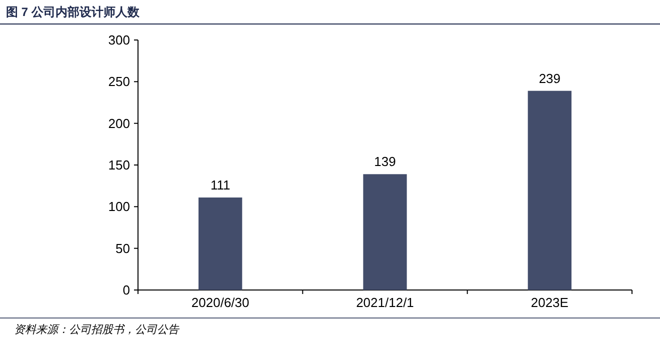 The width and height of the screenshot is (660, 344). Describe the element at coordinates (549, 78) in the screenshot. I see `data-label: 239` at that location.